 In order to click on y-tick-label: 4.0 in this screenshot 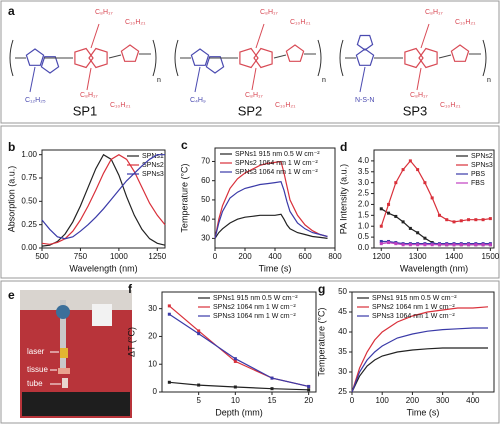, I will do `click(364, 160)`.